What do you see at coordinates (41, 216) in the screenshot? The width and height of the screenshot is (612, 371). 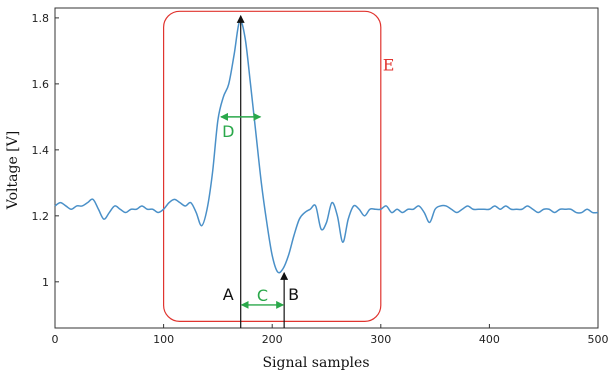 I see `y-tick-label: 1.2` at bounding box center [41, 216].